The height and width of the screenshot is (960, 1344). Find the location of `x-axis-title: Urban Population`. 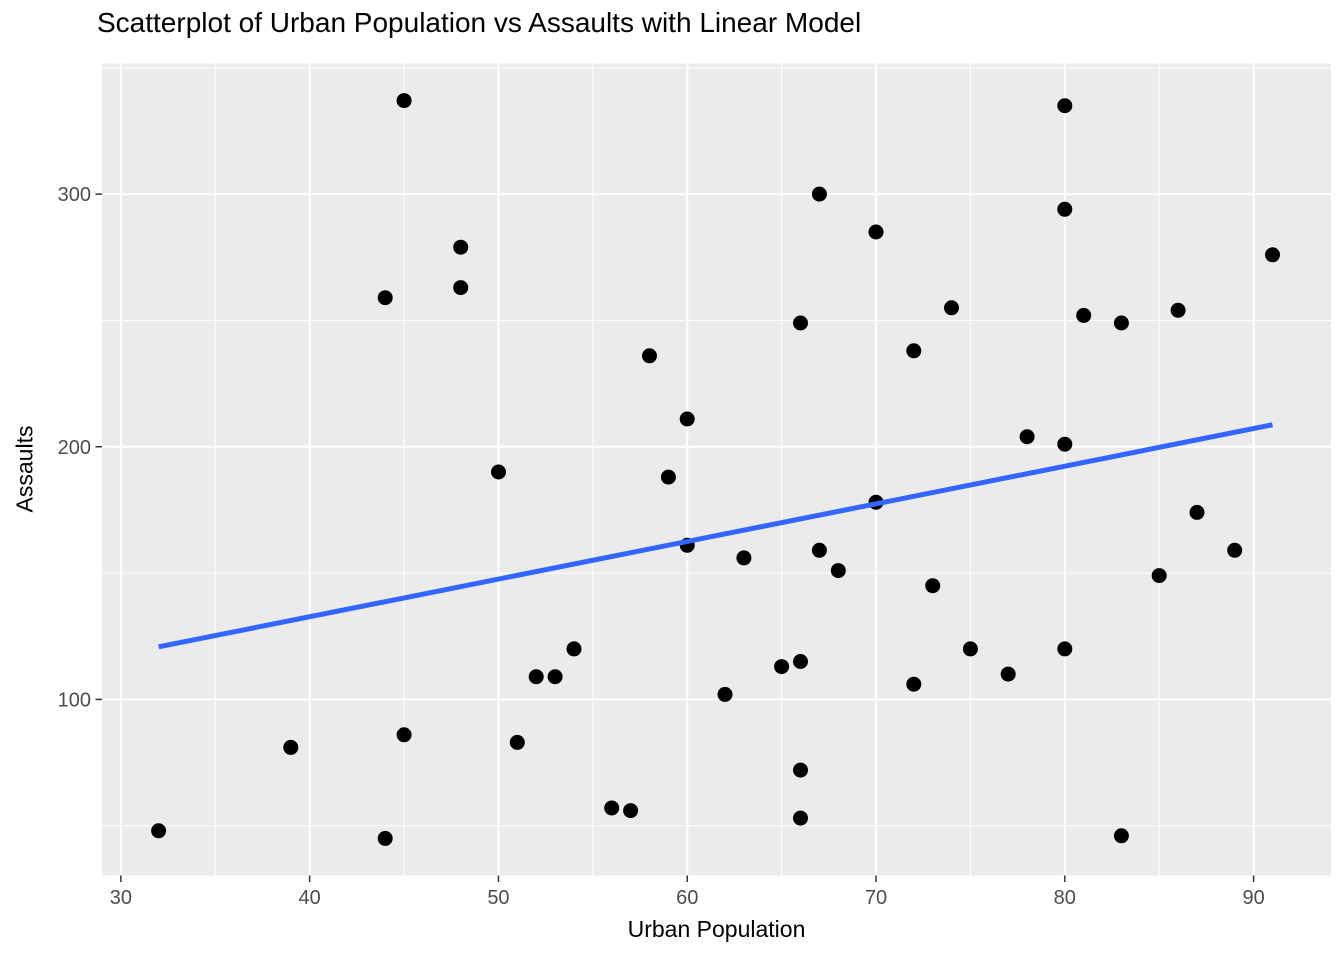

x-axis-title: Urban Population is located at coordinates (716, 929).